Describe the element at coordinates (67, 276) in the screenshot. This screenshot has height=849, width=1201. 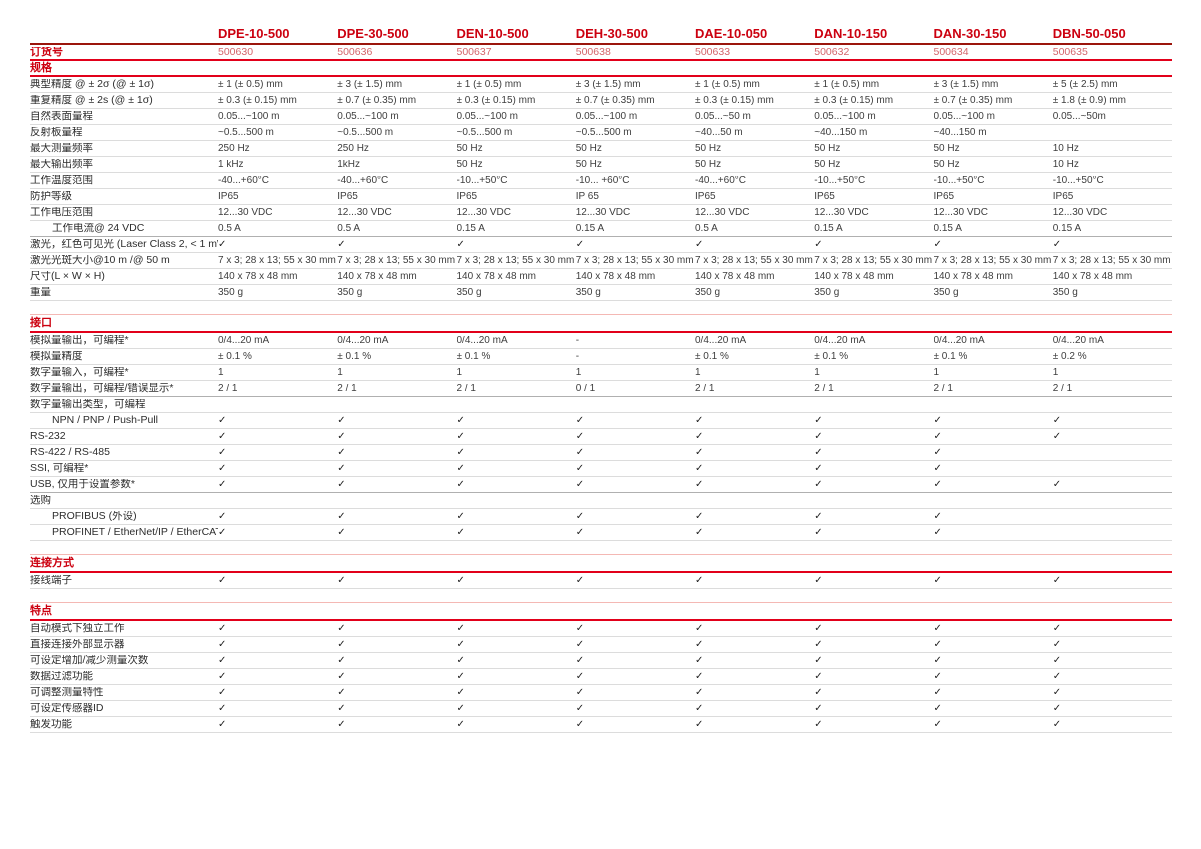
I see `row-label: 尺寸(L × W × H)` at that location.